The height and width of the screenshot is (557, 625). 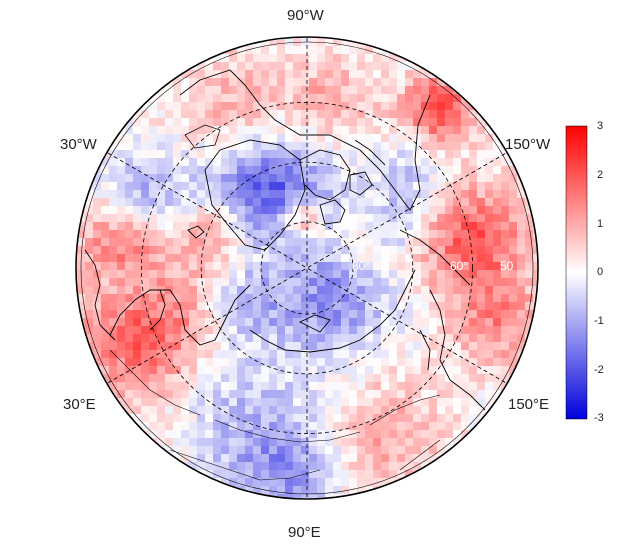 I want to click on colorbar-tick: 0, so click(x=600, y=272).